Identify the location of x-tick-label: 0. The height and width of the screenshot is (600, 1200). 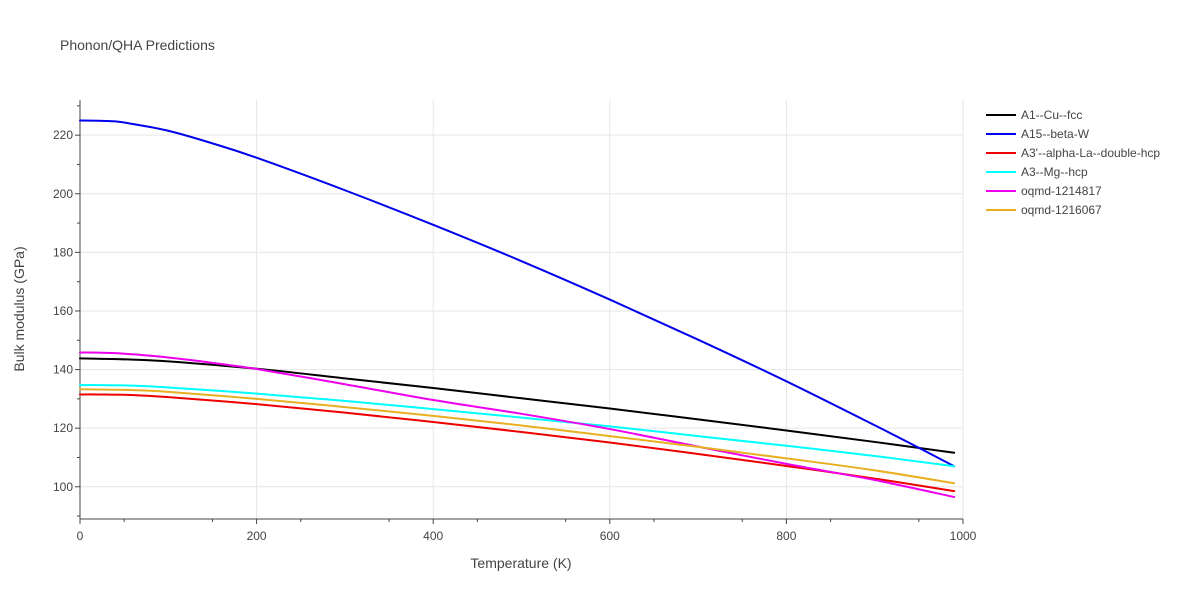
(80, 536).